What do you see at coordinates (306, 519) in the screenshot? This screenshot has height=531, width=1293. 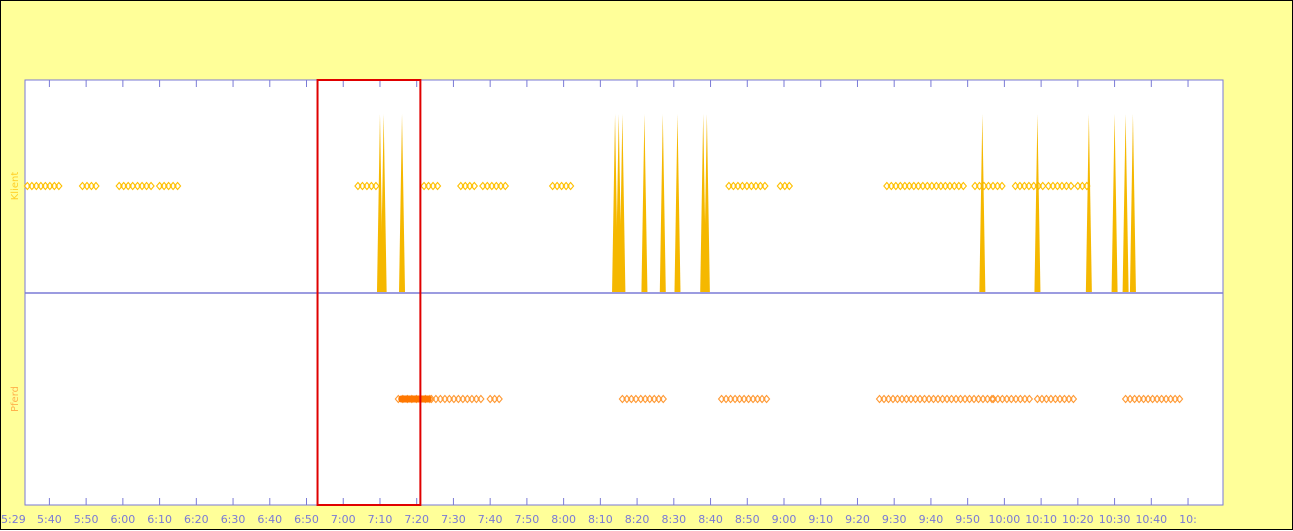 I see `tick-label-6-50: 6:50` at bounding box center [306, 519].